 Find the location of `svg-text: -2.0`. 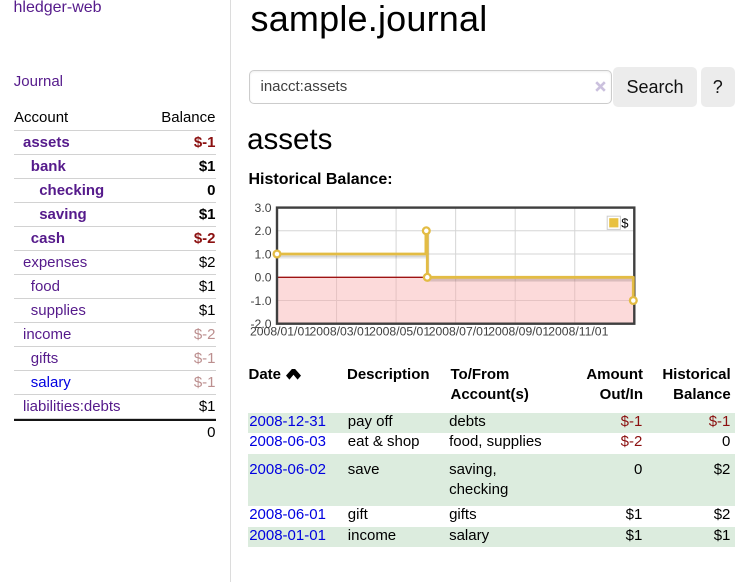

svg-text: -2.0 is located at coordinates (260, 324).